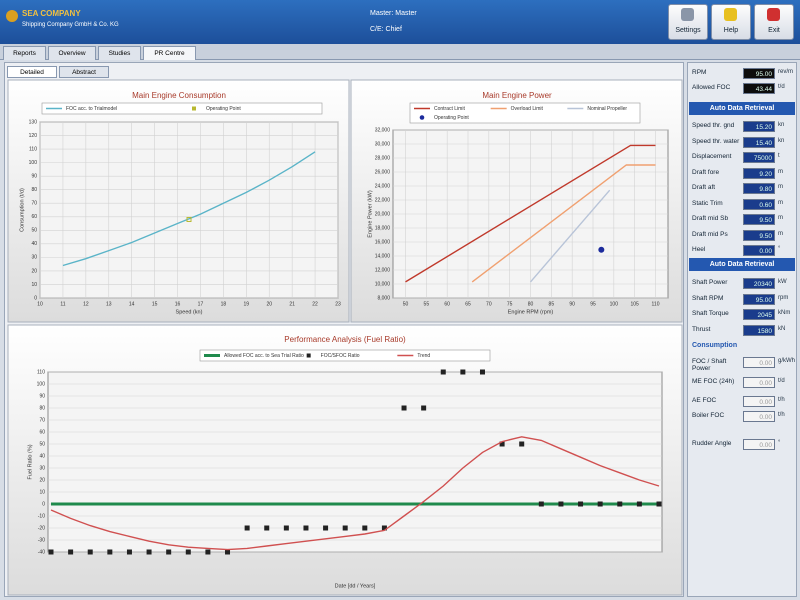  I want to click on chief-label: C/E: Chief, so click(386, 29).